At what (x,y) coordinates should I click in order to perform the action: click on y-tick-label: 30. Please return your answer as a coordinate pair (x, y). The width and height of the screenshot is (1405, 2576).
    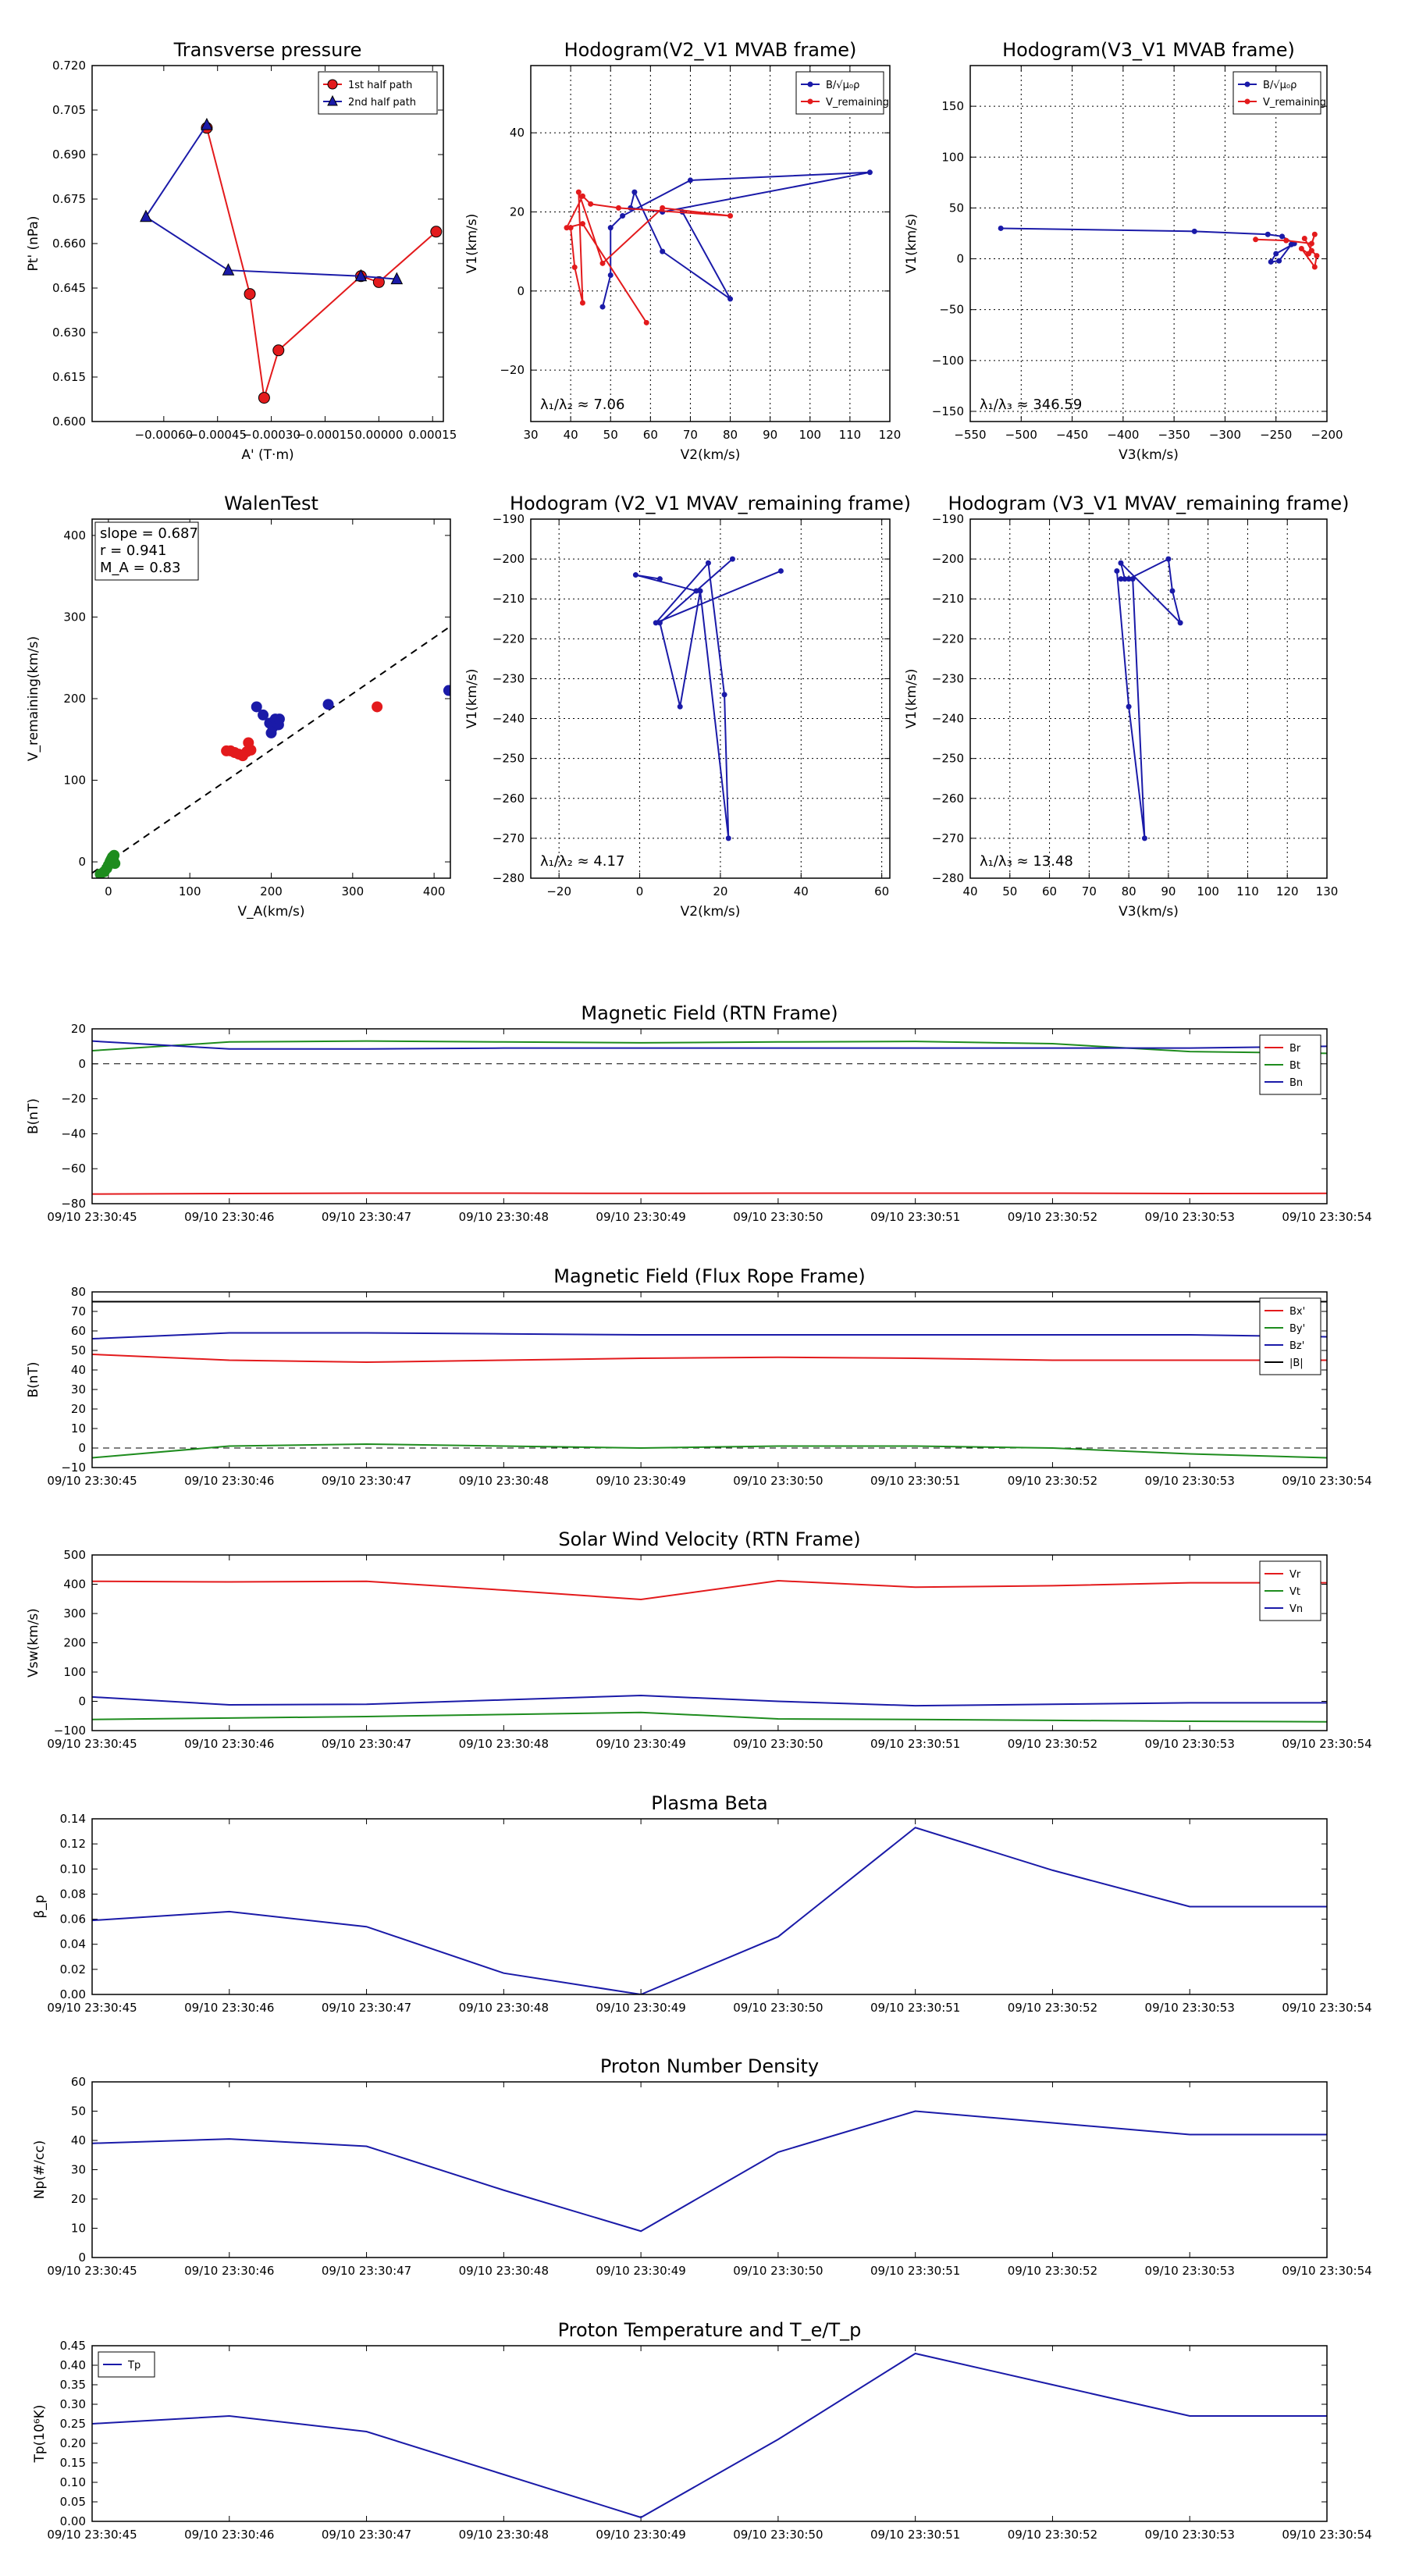
    Looking at the image, I should click on (78, 1389).